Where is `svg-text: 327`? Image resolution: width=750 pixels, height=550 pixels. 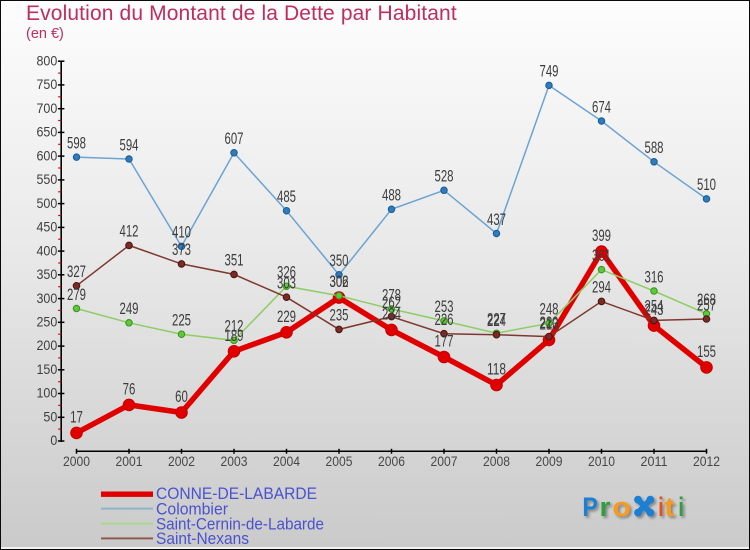 svg-text: 327 is located at coordinates (76, 271).